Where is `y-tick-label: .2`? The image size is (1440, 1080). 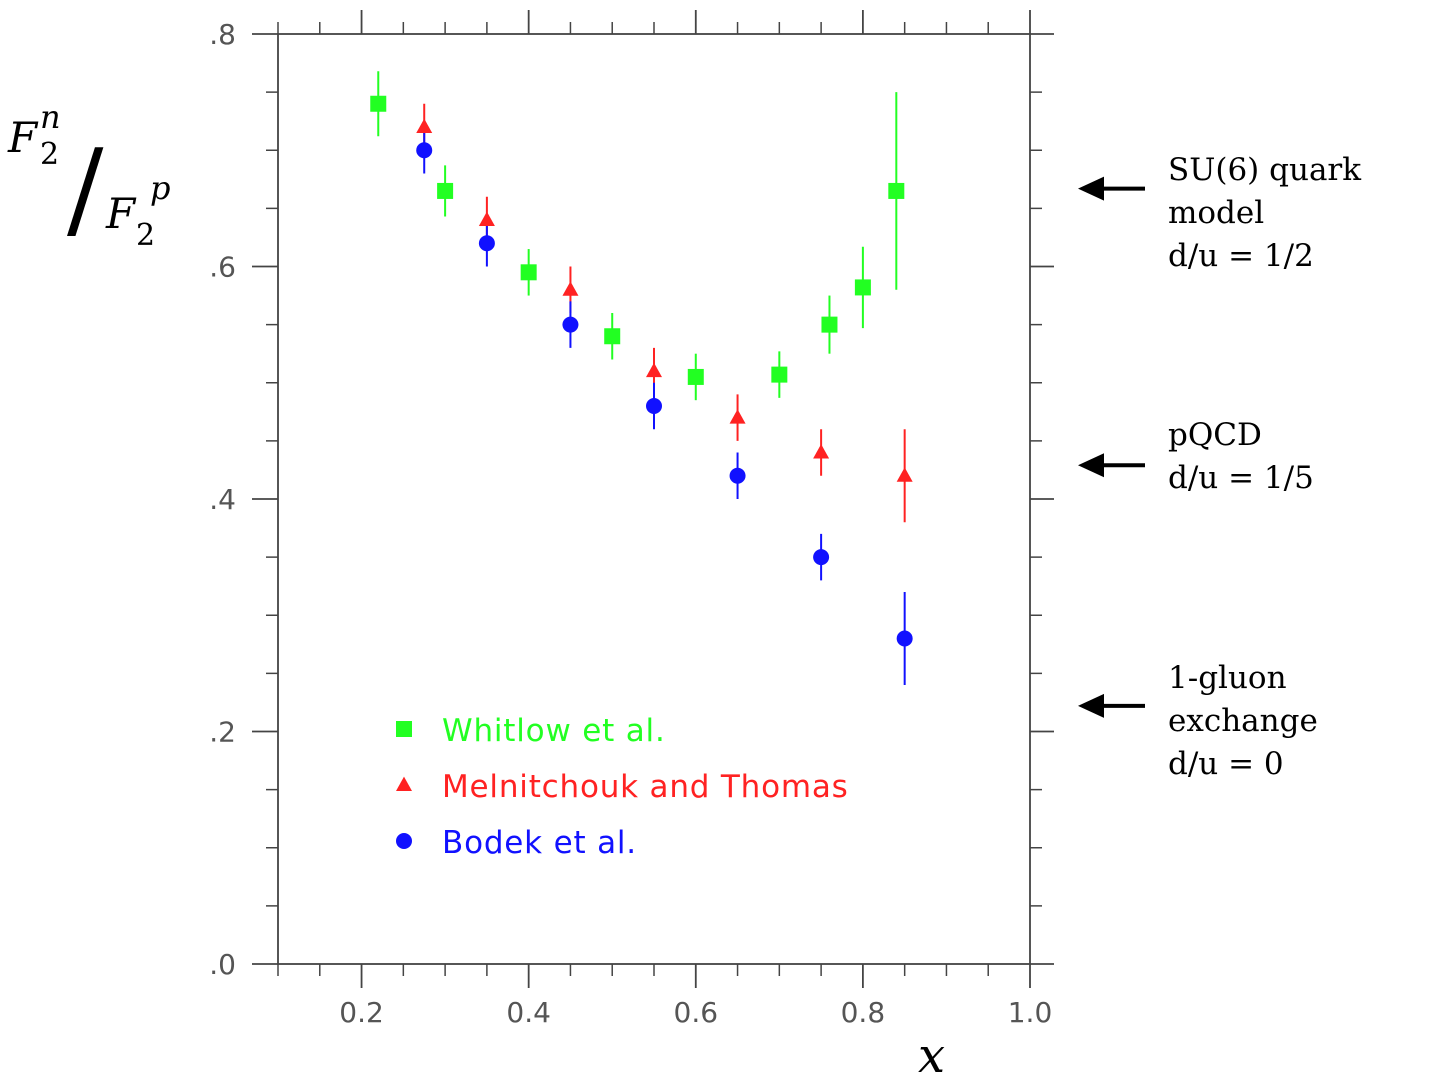 y-tick-label: .2 is located at coordinates (222, 732).